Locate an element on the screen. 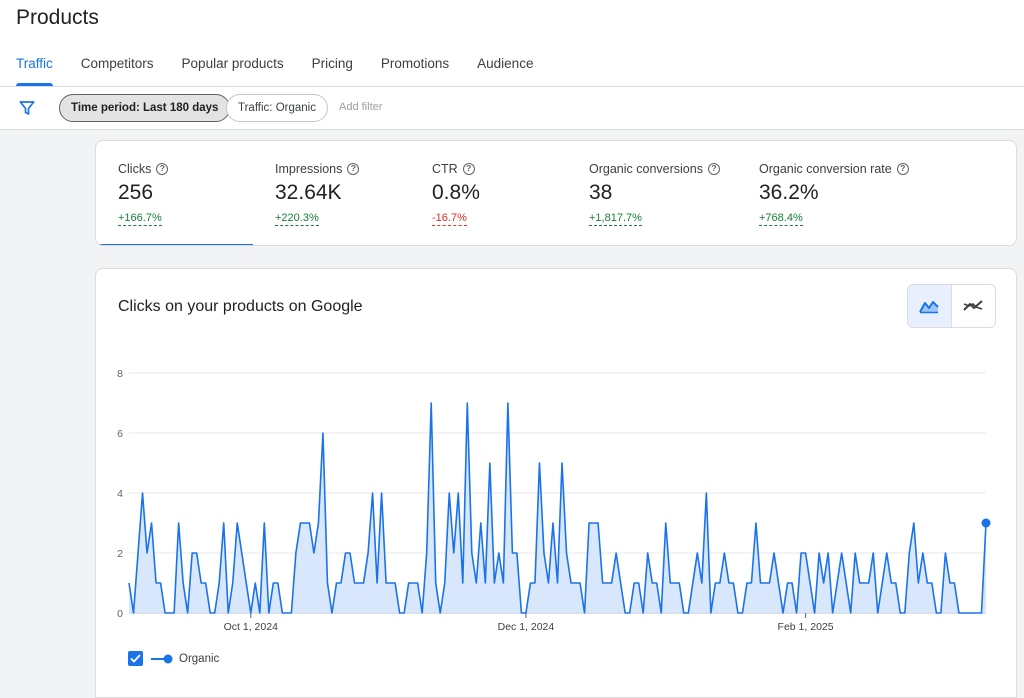 This screenshot has width=1024, height=698. metric-value: 256 is located at coordinates (136, 192).